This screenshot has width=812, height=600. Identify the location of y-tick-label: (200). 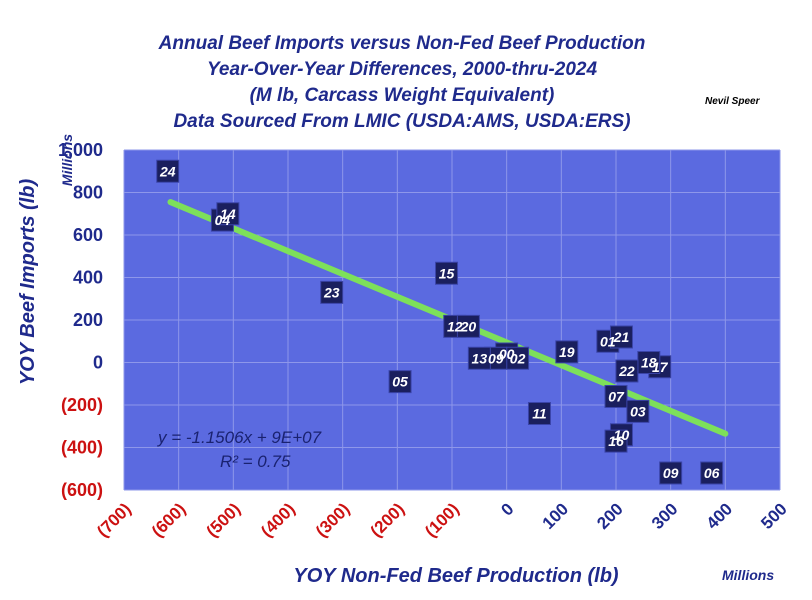
(82, 405).